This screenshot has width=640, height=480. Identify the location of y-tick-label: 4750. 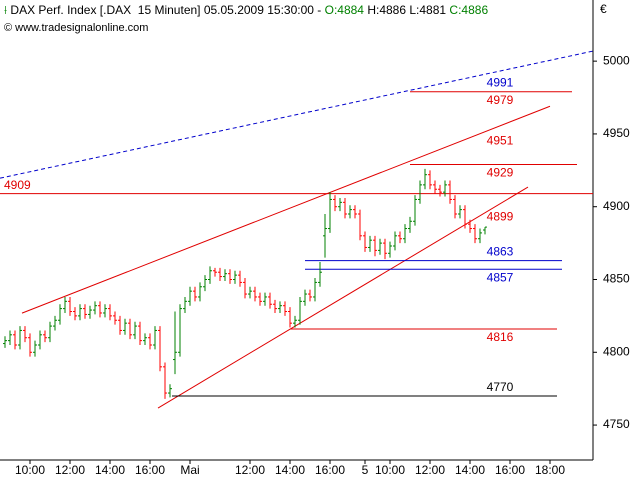
(616, 424).